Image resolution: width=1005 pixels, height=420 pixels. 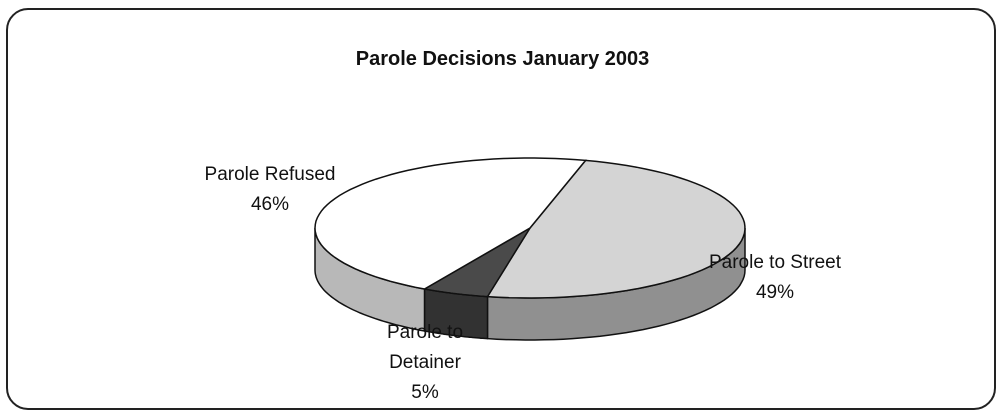 I want to click on slice-label: Parole to Street 49%, so click(x=775, y=278).